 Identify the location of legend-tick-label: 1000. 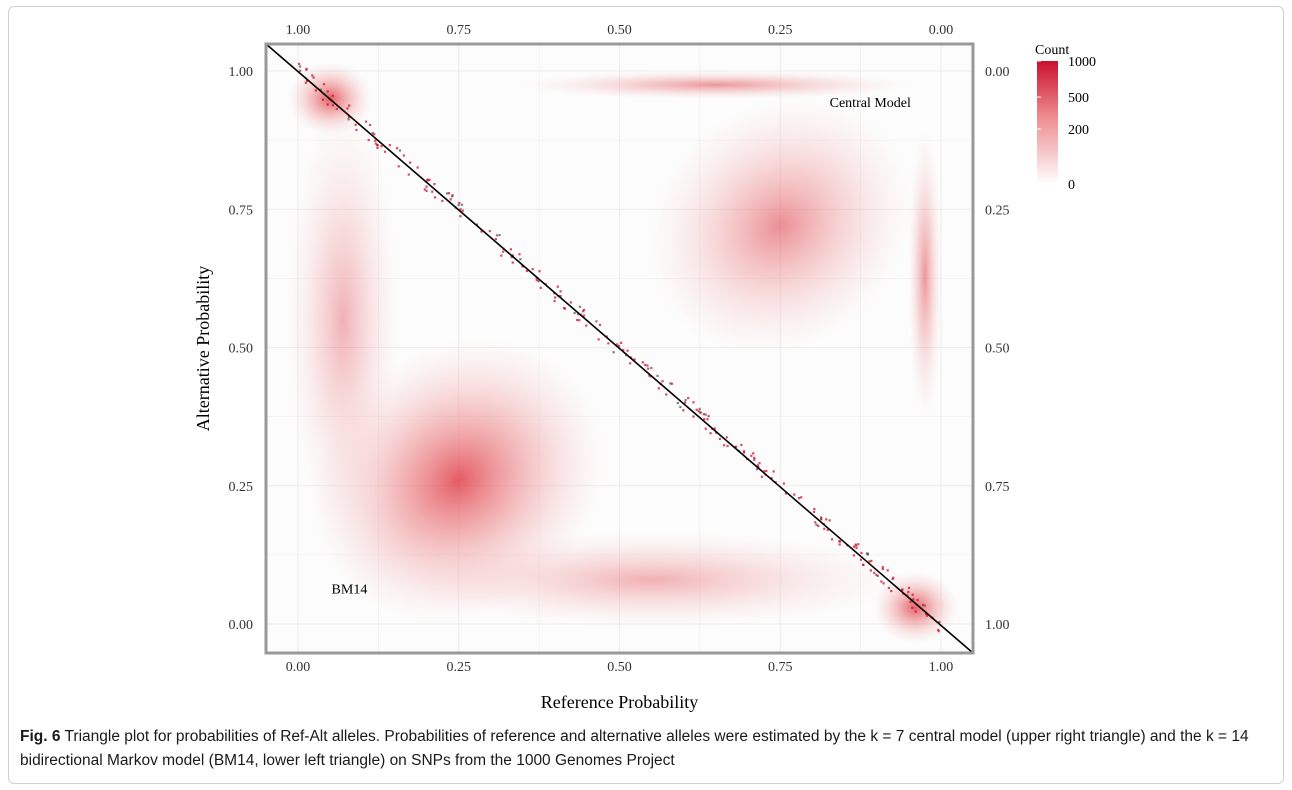
(1082, 62).